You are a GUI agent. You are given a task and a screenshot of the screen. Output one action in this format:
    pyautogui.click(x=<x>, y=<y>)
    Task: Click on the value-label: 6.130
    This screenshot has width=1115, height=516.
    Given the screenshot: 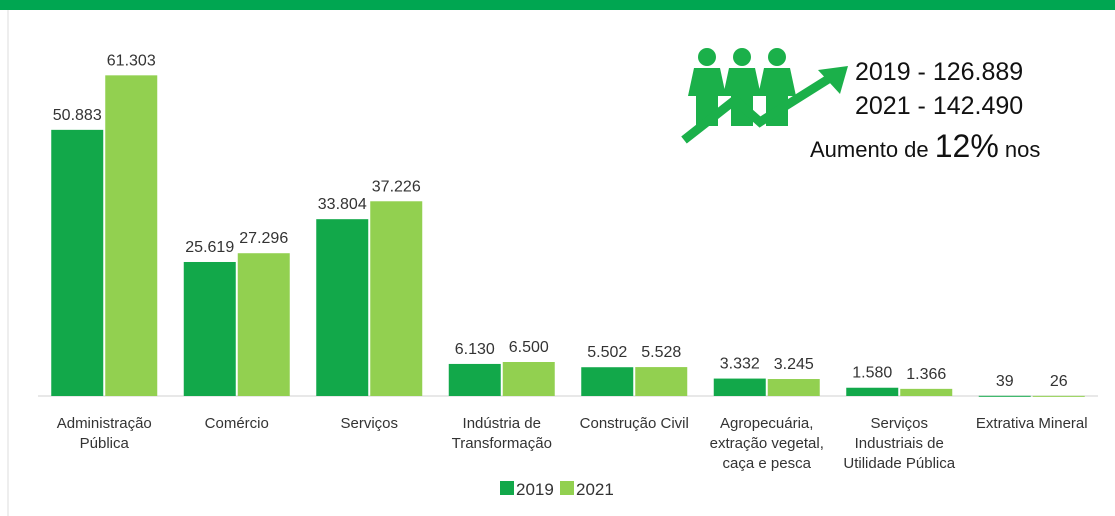 What is the action you would take?
    pyautogui.click(x=475, y=349)
    